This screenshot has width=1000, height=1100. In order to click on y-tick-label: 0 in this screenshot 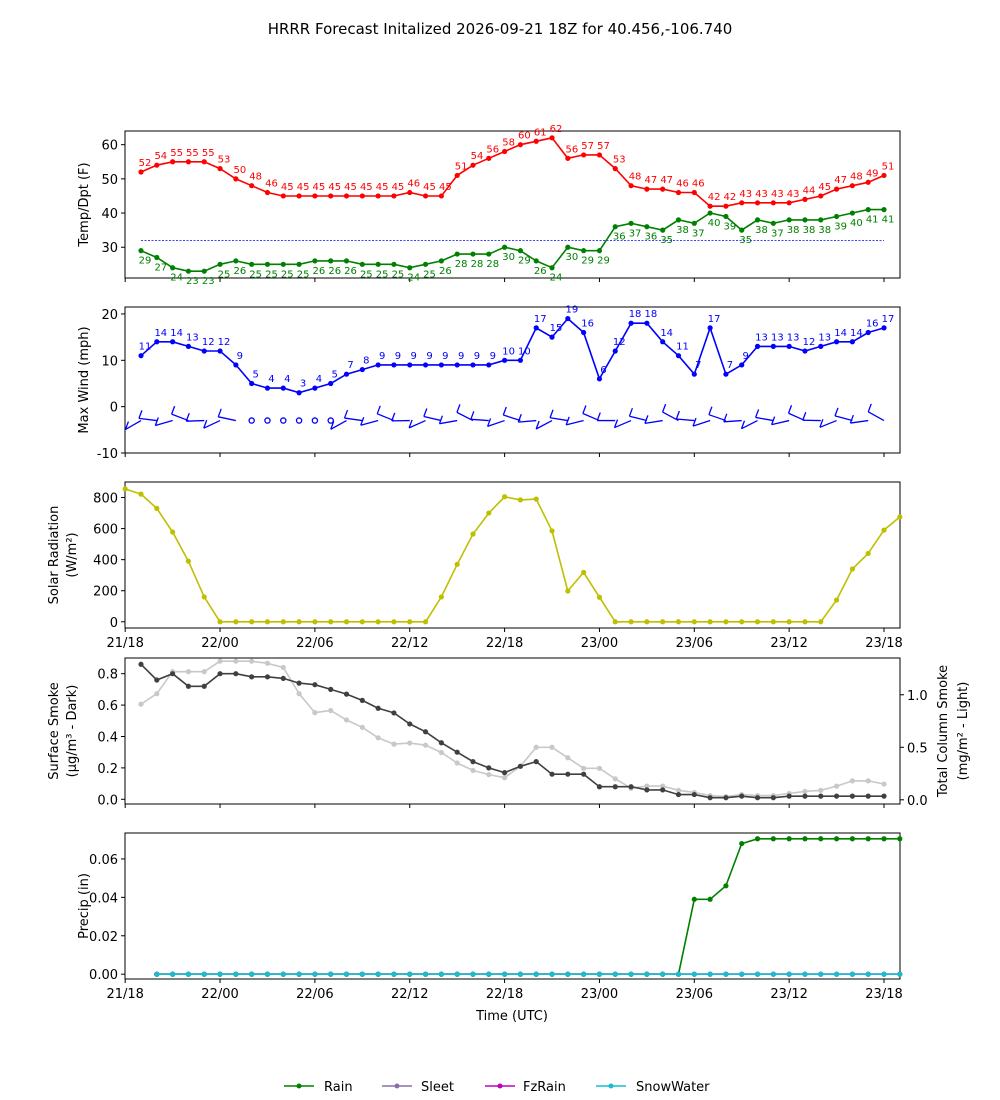, I will do `click(114, 408)`.